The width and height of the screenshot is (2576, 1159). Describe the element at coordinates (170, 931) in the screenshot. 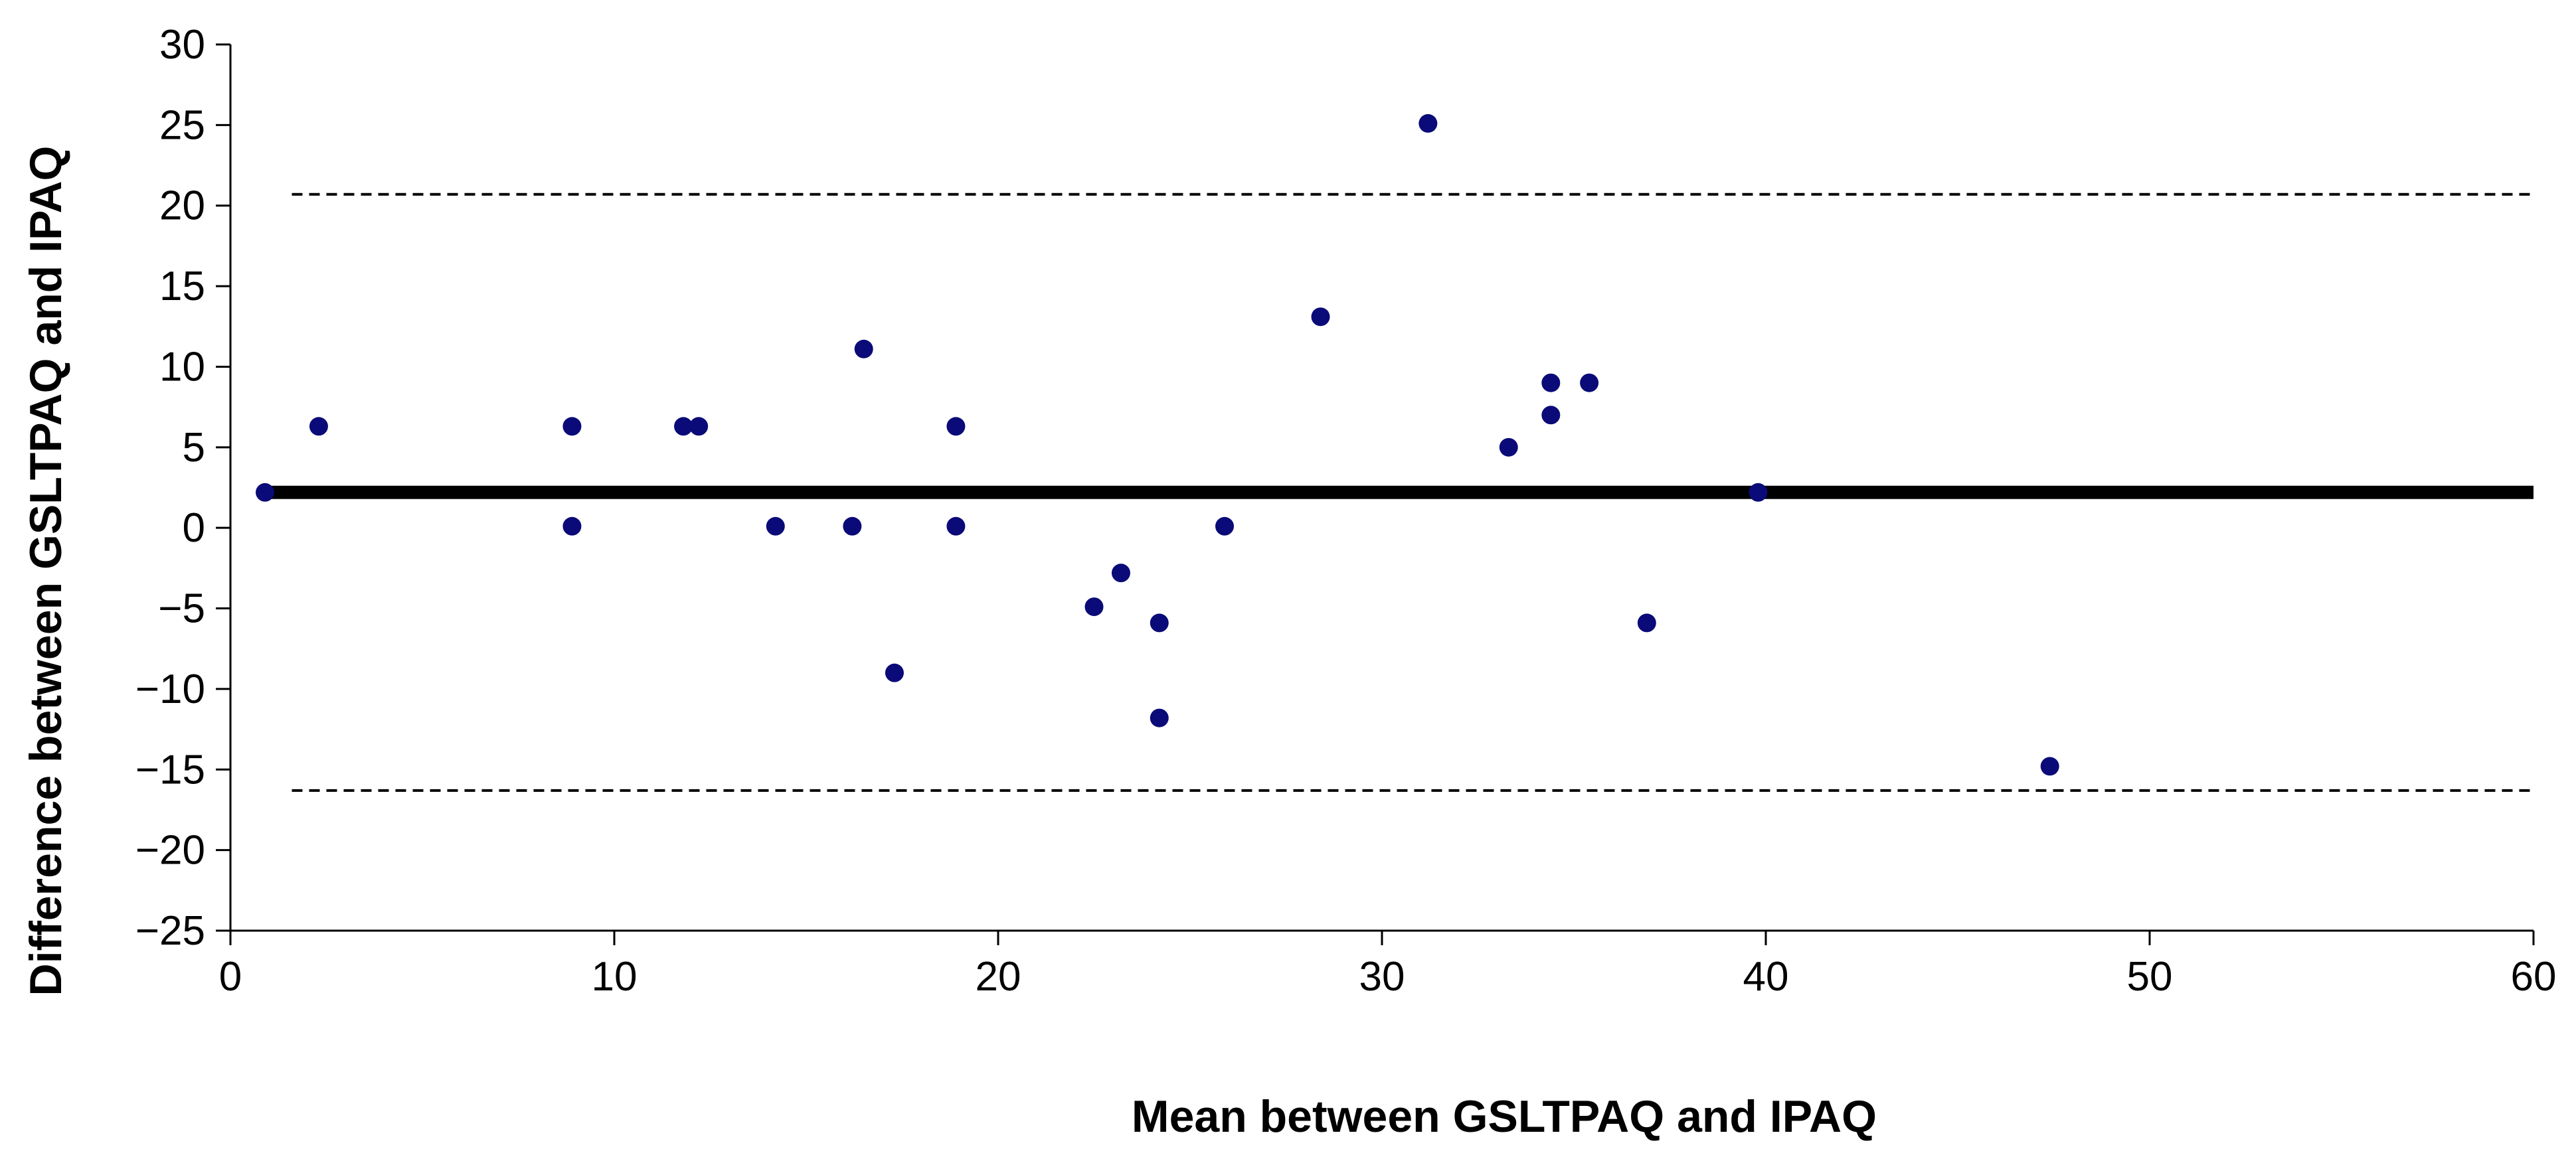

I see `y-tick-label: −25` at that location.